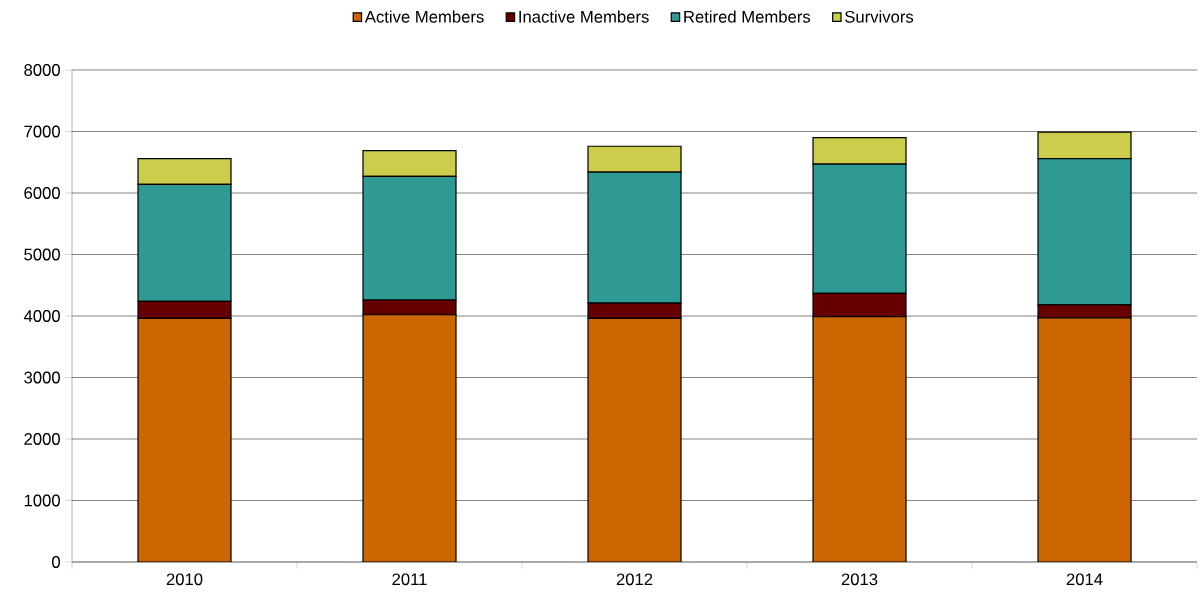  What do you see at coordinates (42, 377) in the screenshot?
I see `y-tick-label: 3000` at bounding box center [42, 377].